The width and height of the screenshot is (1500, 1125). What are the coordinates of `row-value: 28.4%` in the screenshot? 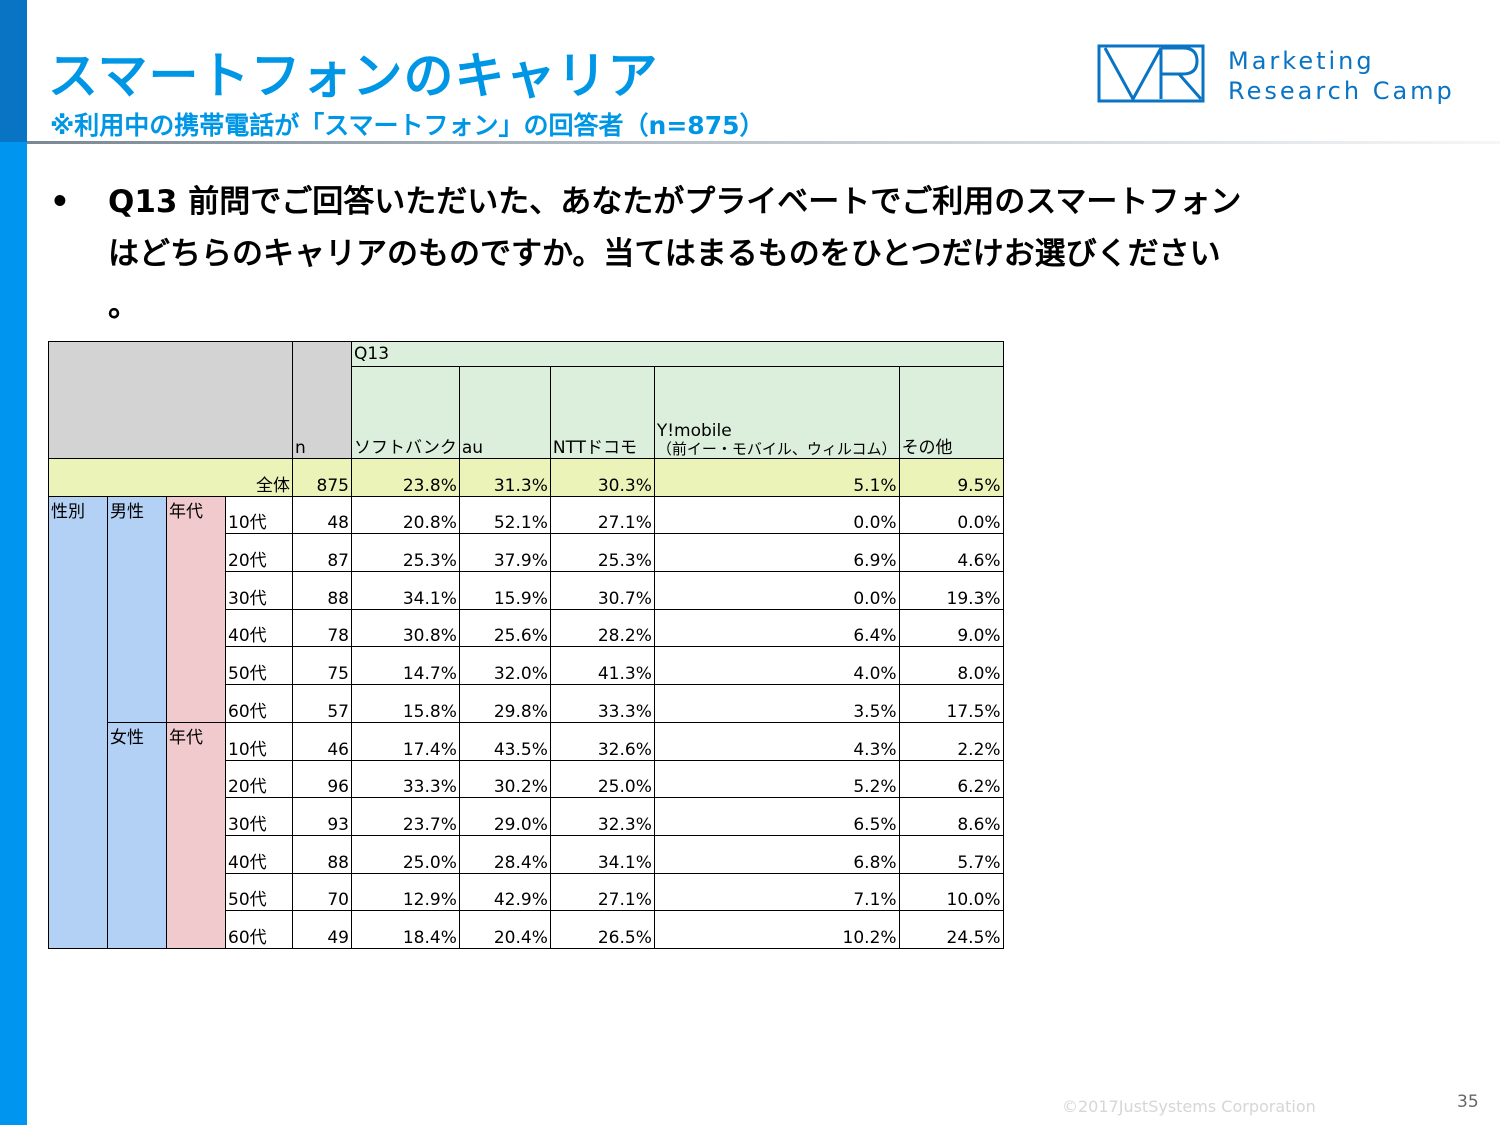 It's located at (504, 854).